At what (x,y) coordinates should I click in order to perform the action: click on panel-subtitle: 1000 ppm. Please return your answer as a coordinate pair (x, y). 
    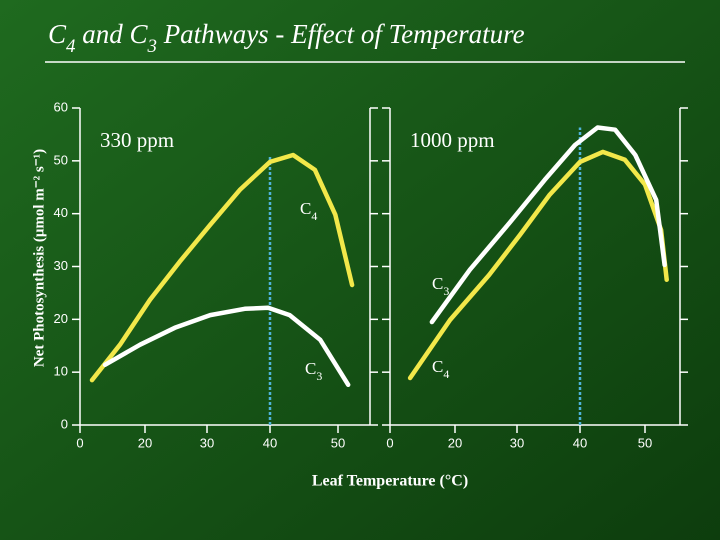
    Looking at the image, I should click on (452, 140).